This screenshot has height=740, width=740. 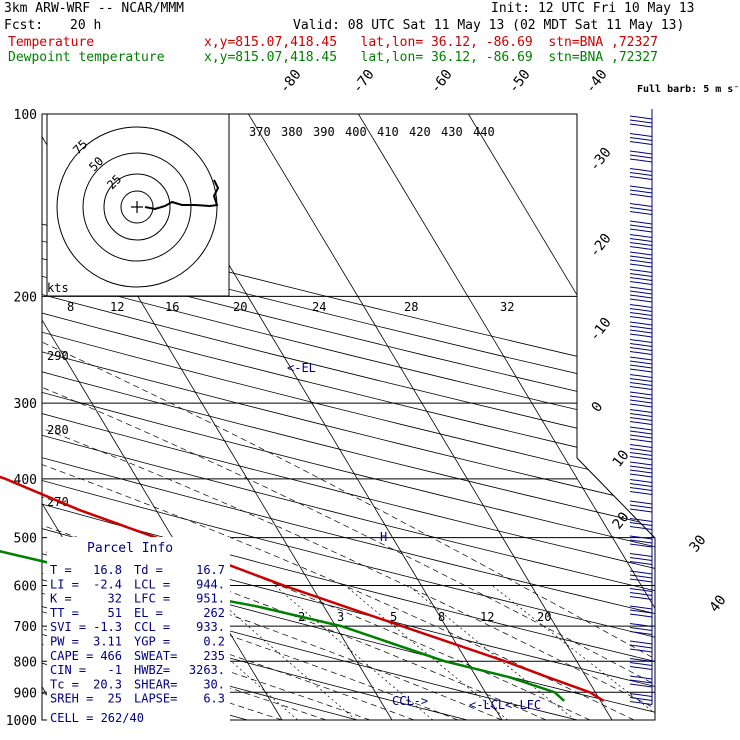 What do you see at coordinates (393, 617) in the screenshot?
I see `mixing-ratio-label: 5` at bounding box center [393, 617].